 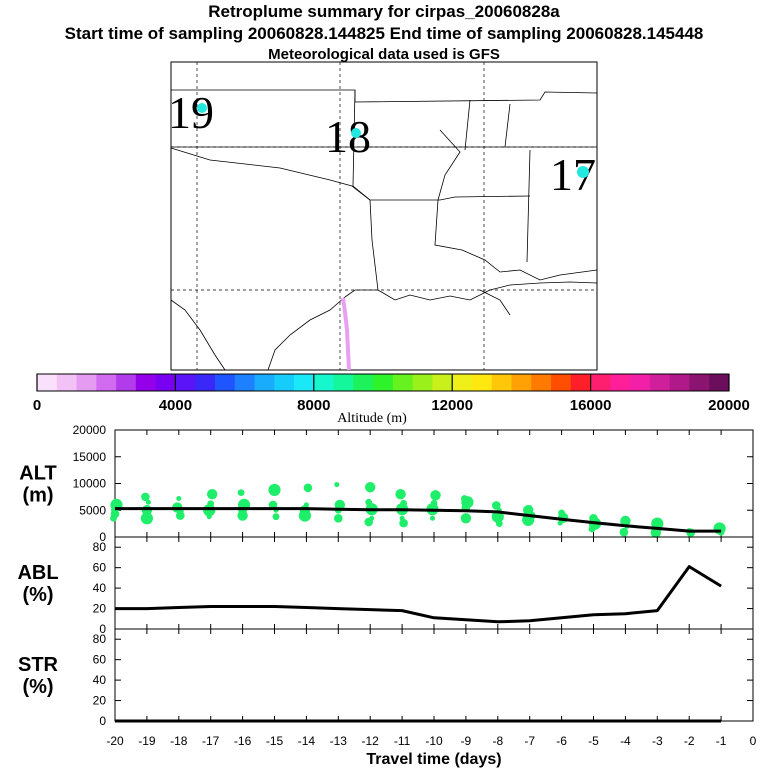 I want to click on x-tick-label: -5, so click(x=593, y=741).